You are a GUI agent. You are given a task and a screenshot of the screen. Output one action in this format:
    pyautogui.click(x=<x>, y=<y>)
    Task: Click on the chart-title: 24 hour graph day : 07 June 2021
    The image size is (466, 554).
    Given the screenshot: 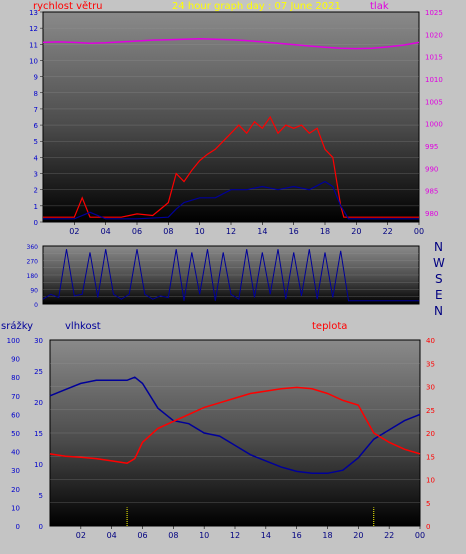 What is the action you would take?
    pyautogui.click(x=256, y=6)
    